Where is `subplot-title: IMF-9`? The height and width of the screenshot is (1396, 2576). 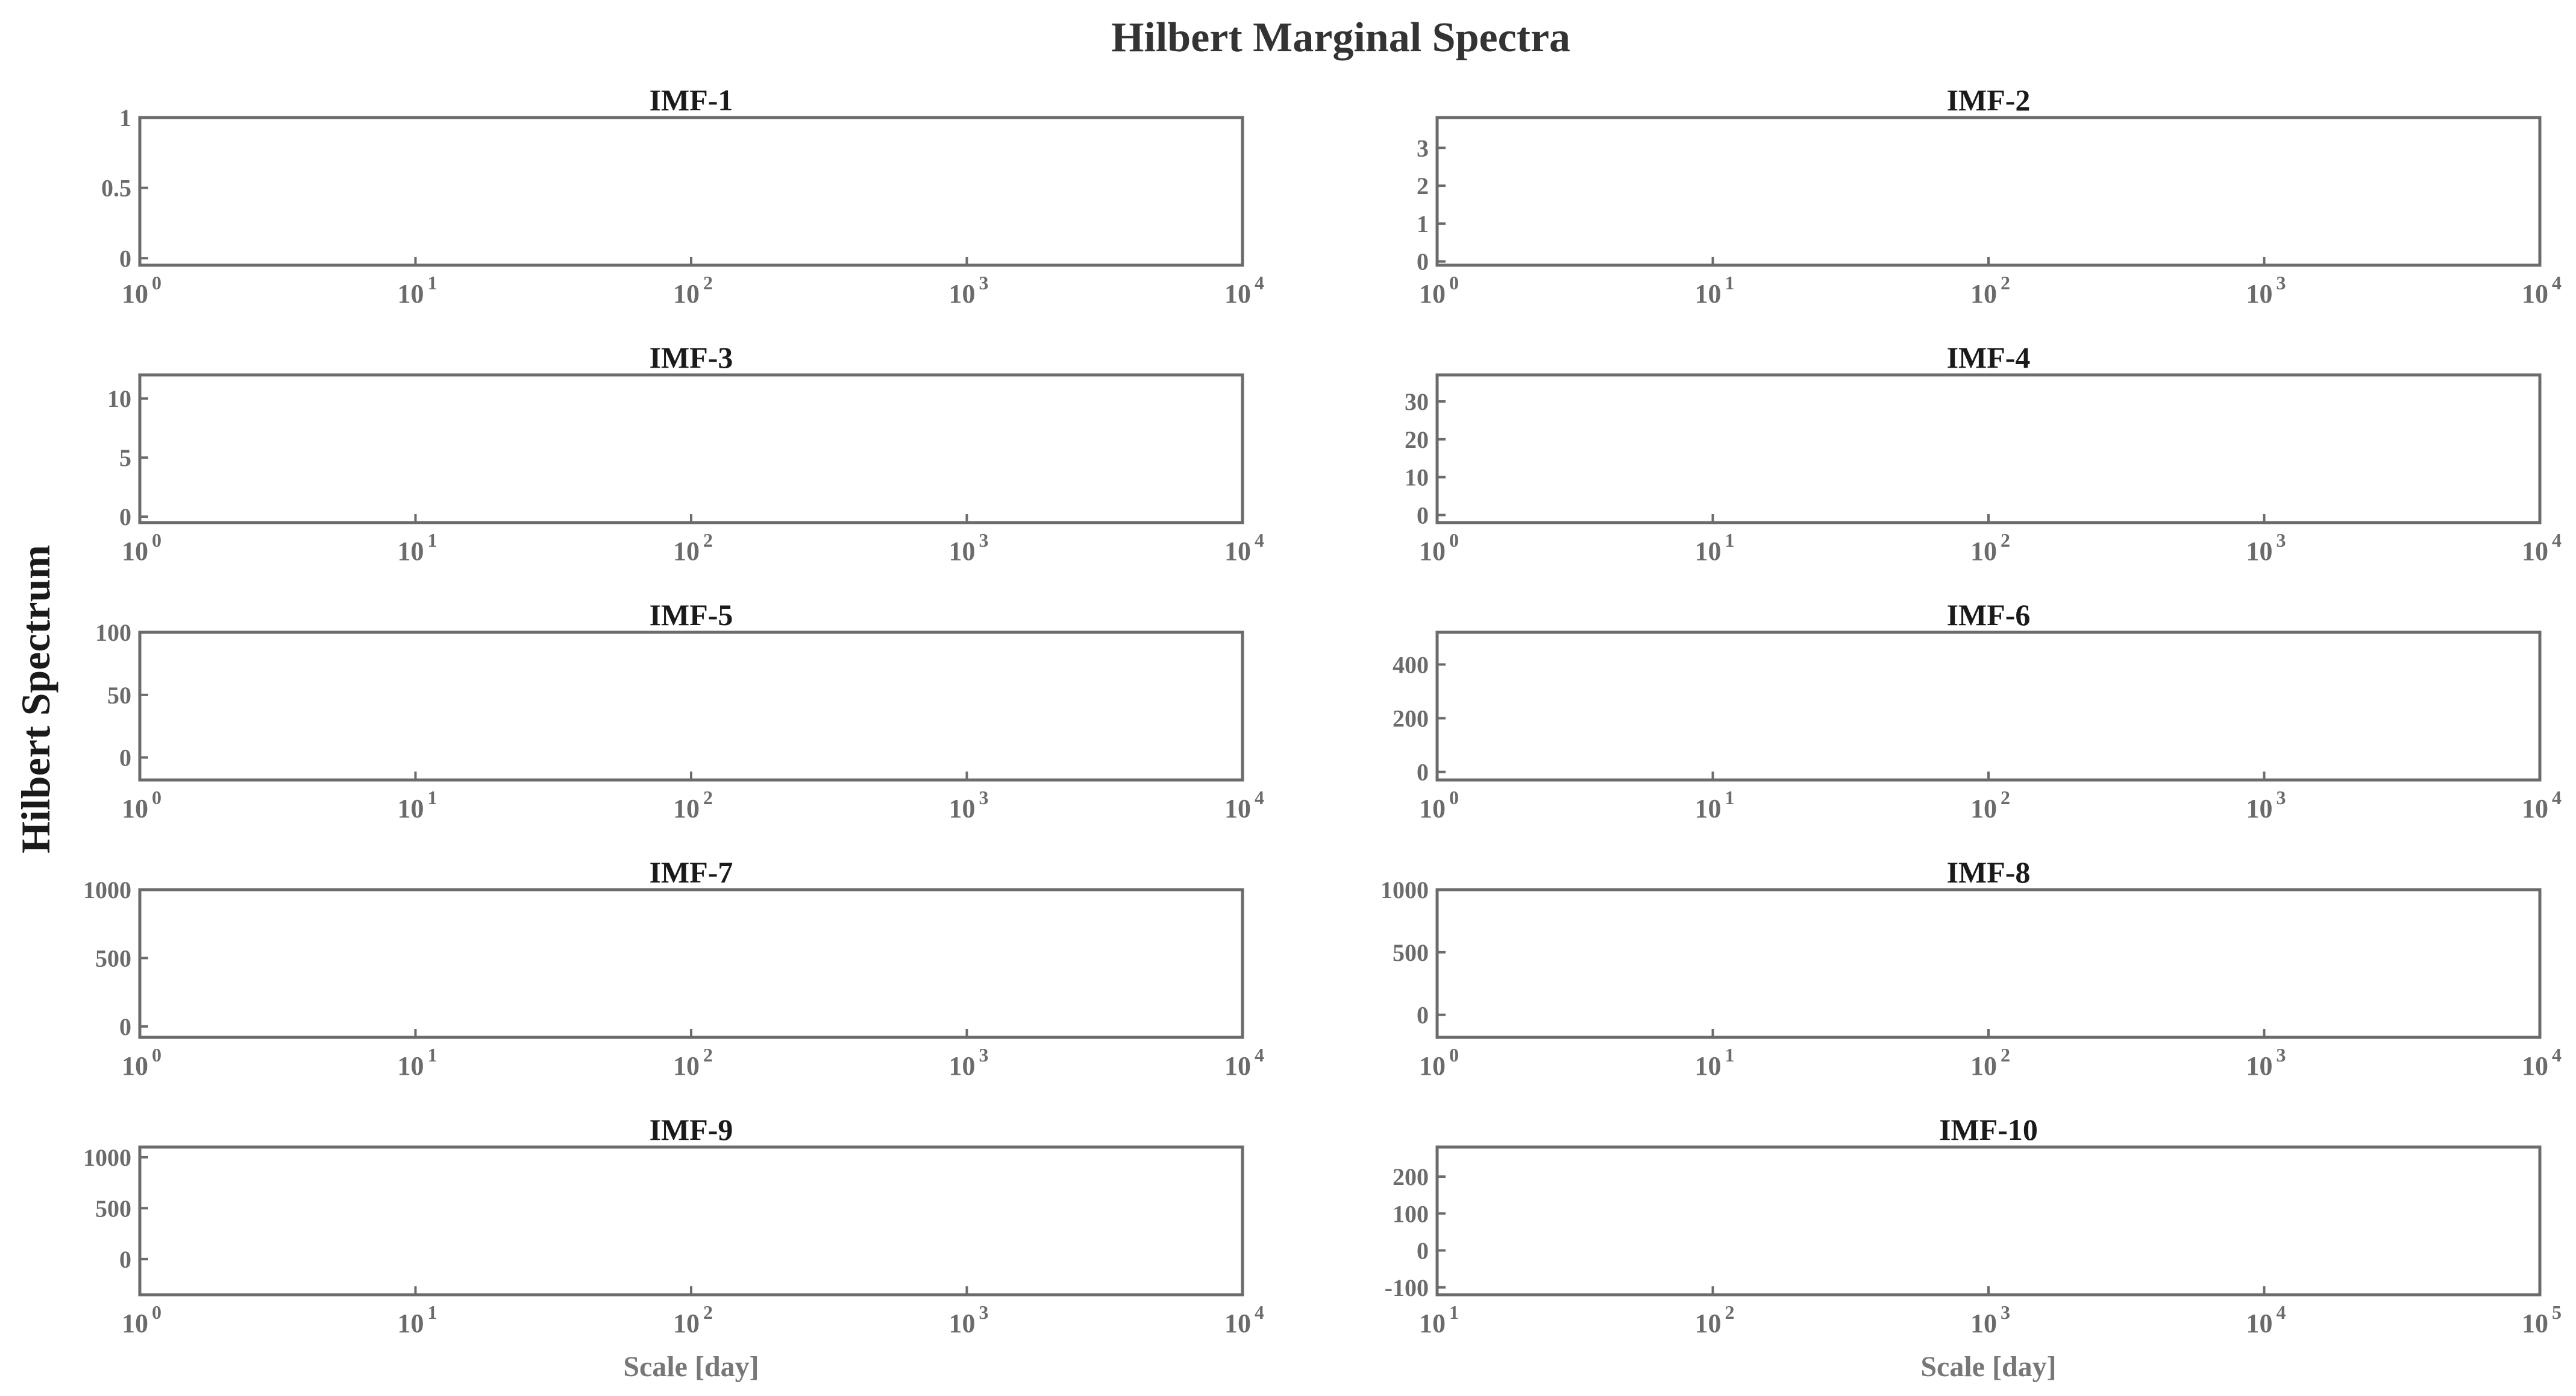
subplot-title: IMF-9 is located at coordinates (691, 1129).